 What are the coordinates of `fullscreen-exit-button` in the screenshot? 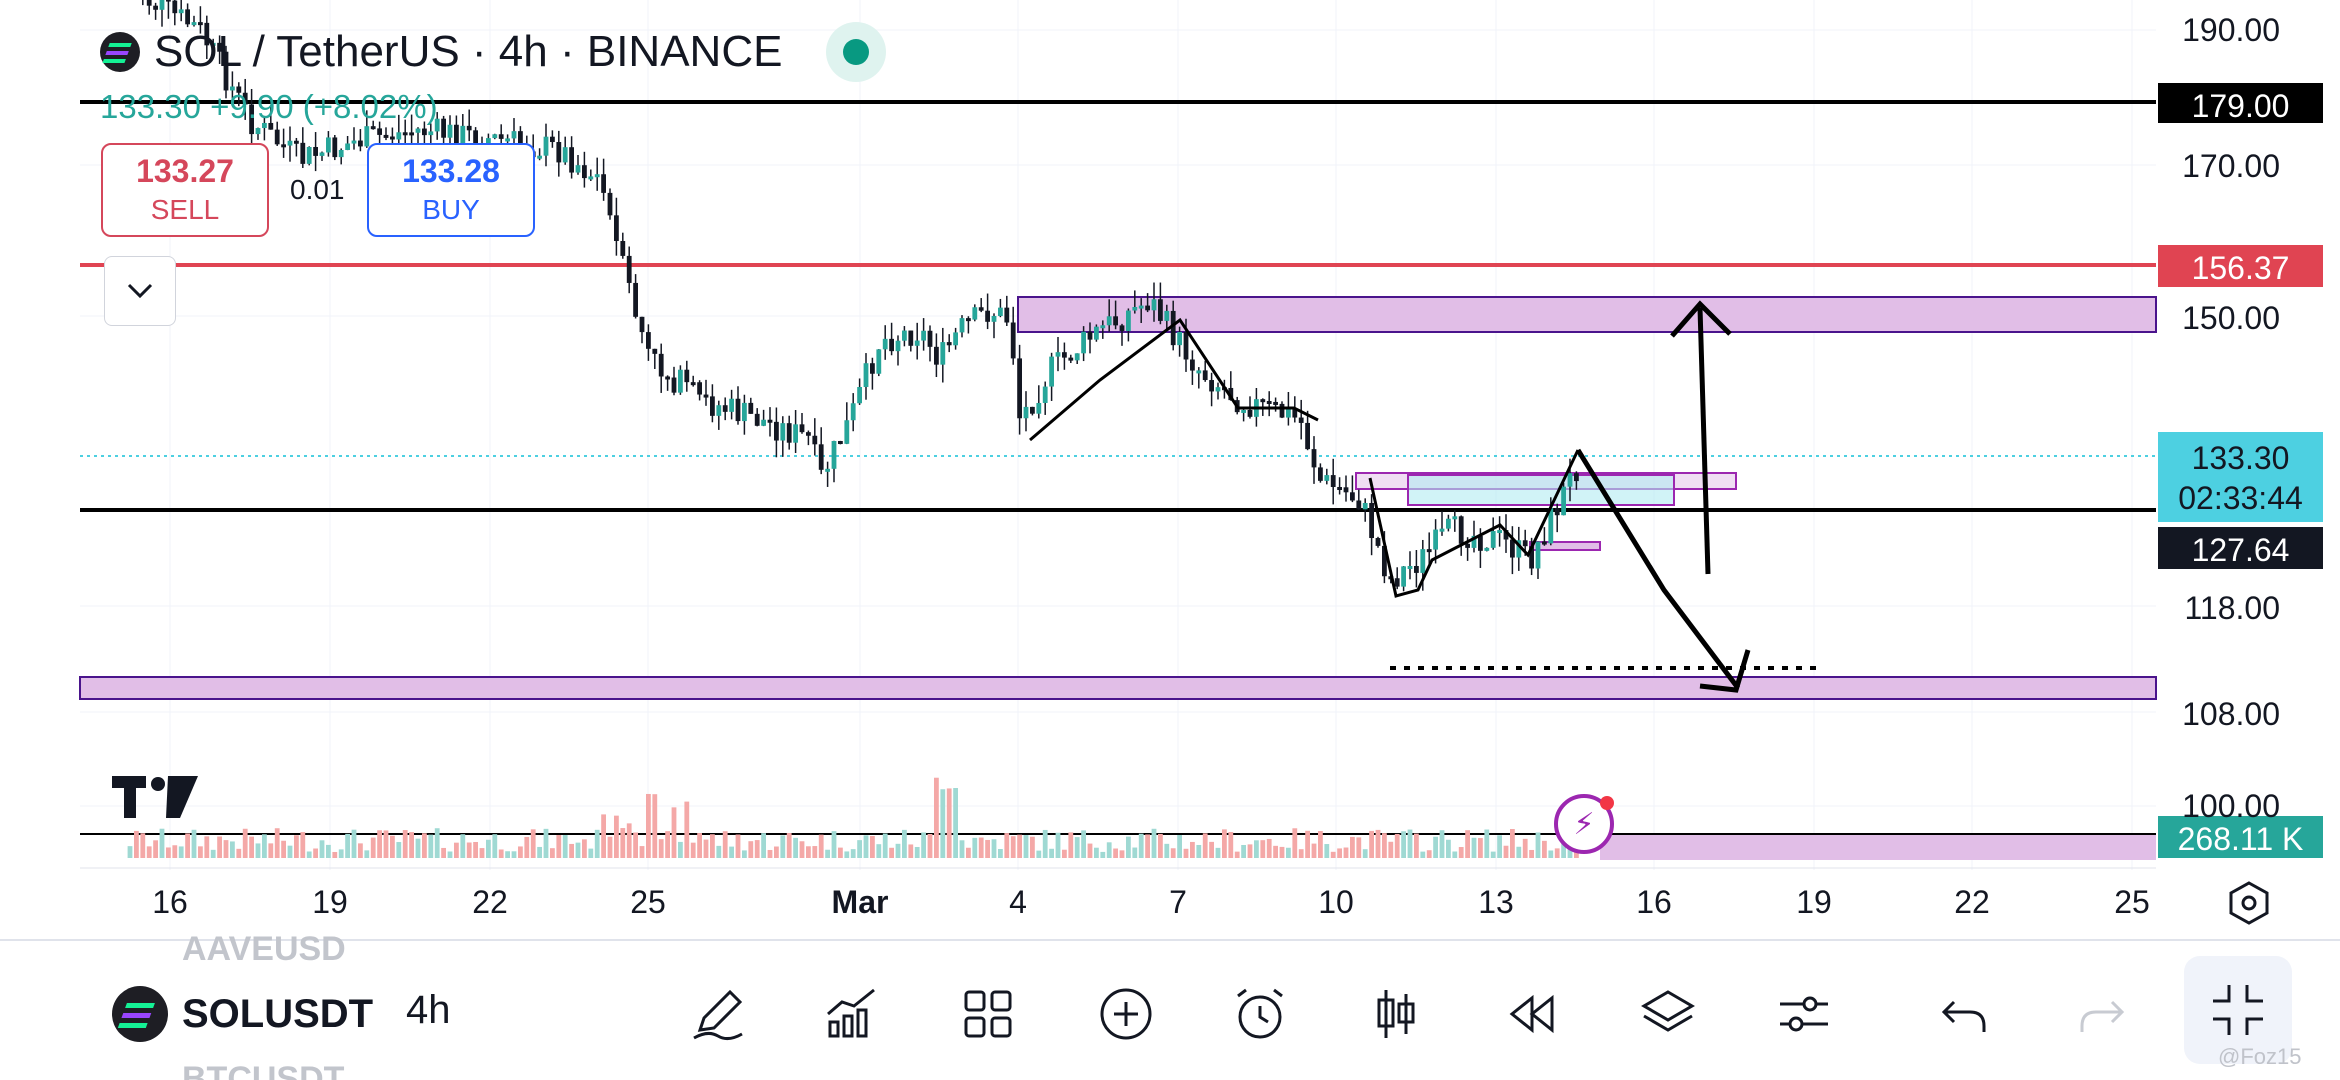 It's located at (2238, 1010).